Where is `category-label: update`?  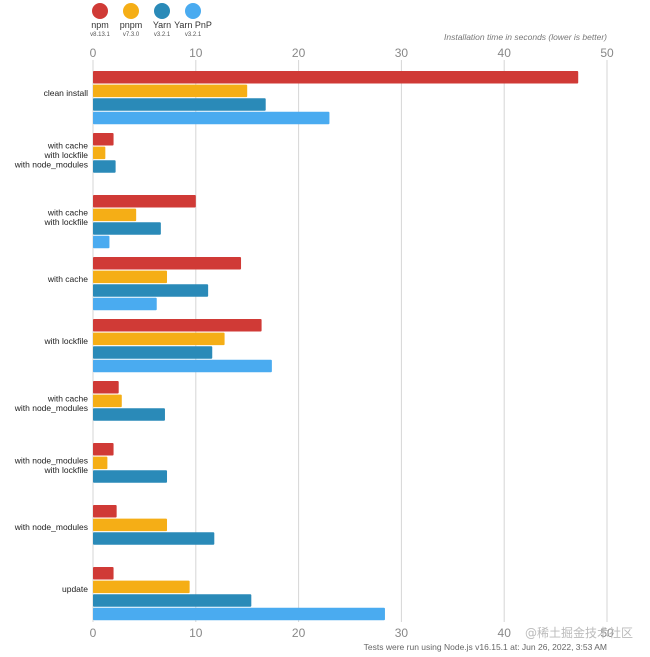 category-label: update is located at coordinates (75, 589).